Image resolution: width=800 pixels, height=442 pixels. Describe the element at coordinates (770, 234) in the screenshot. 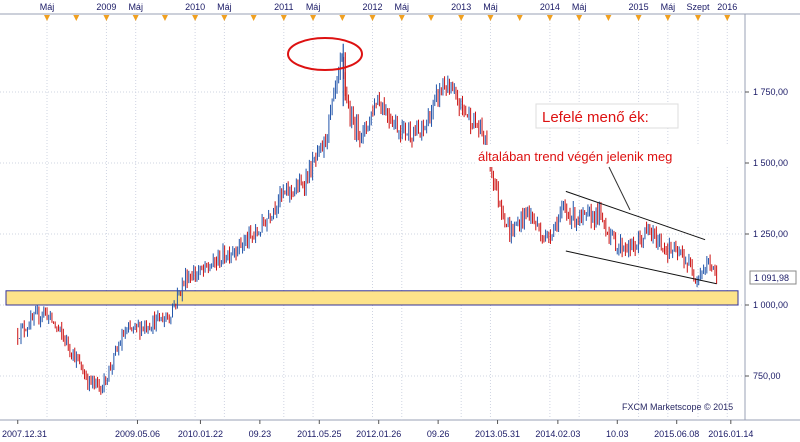

I see `price-tick-label: 1 250,00` at that location.